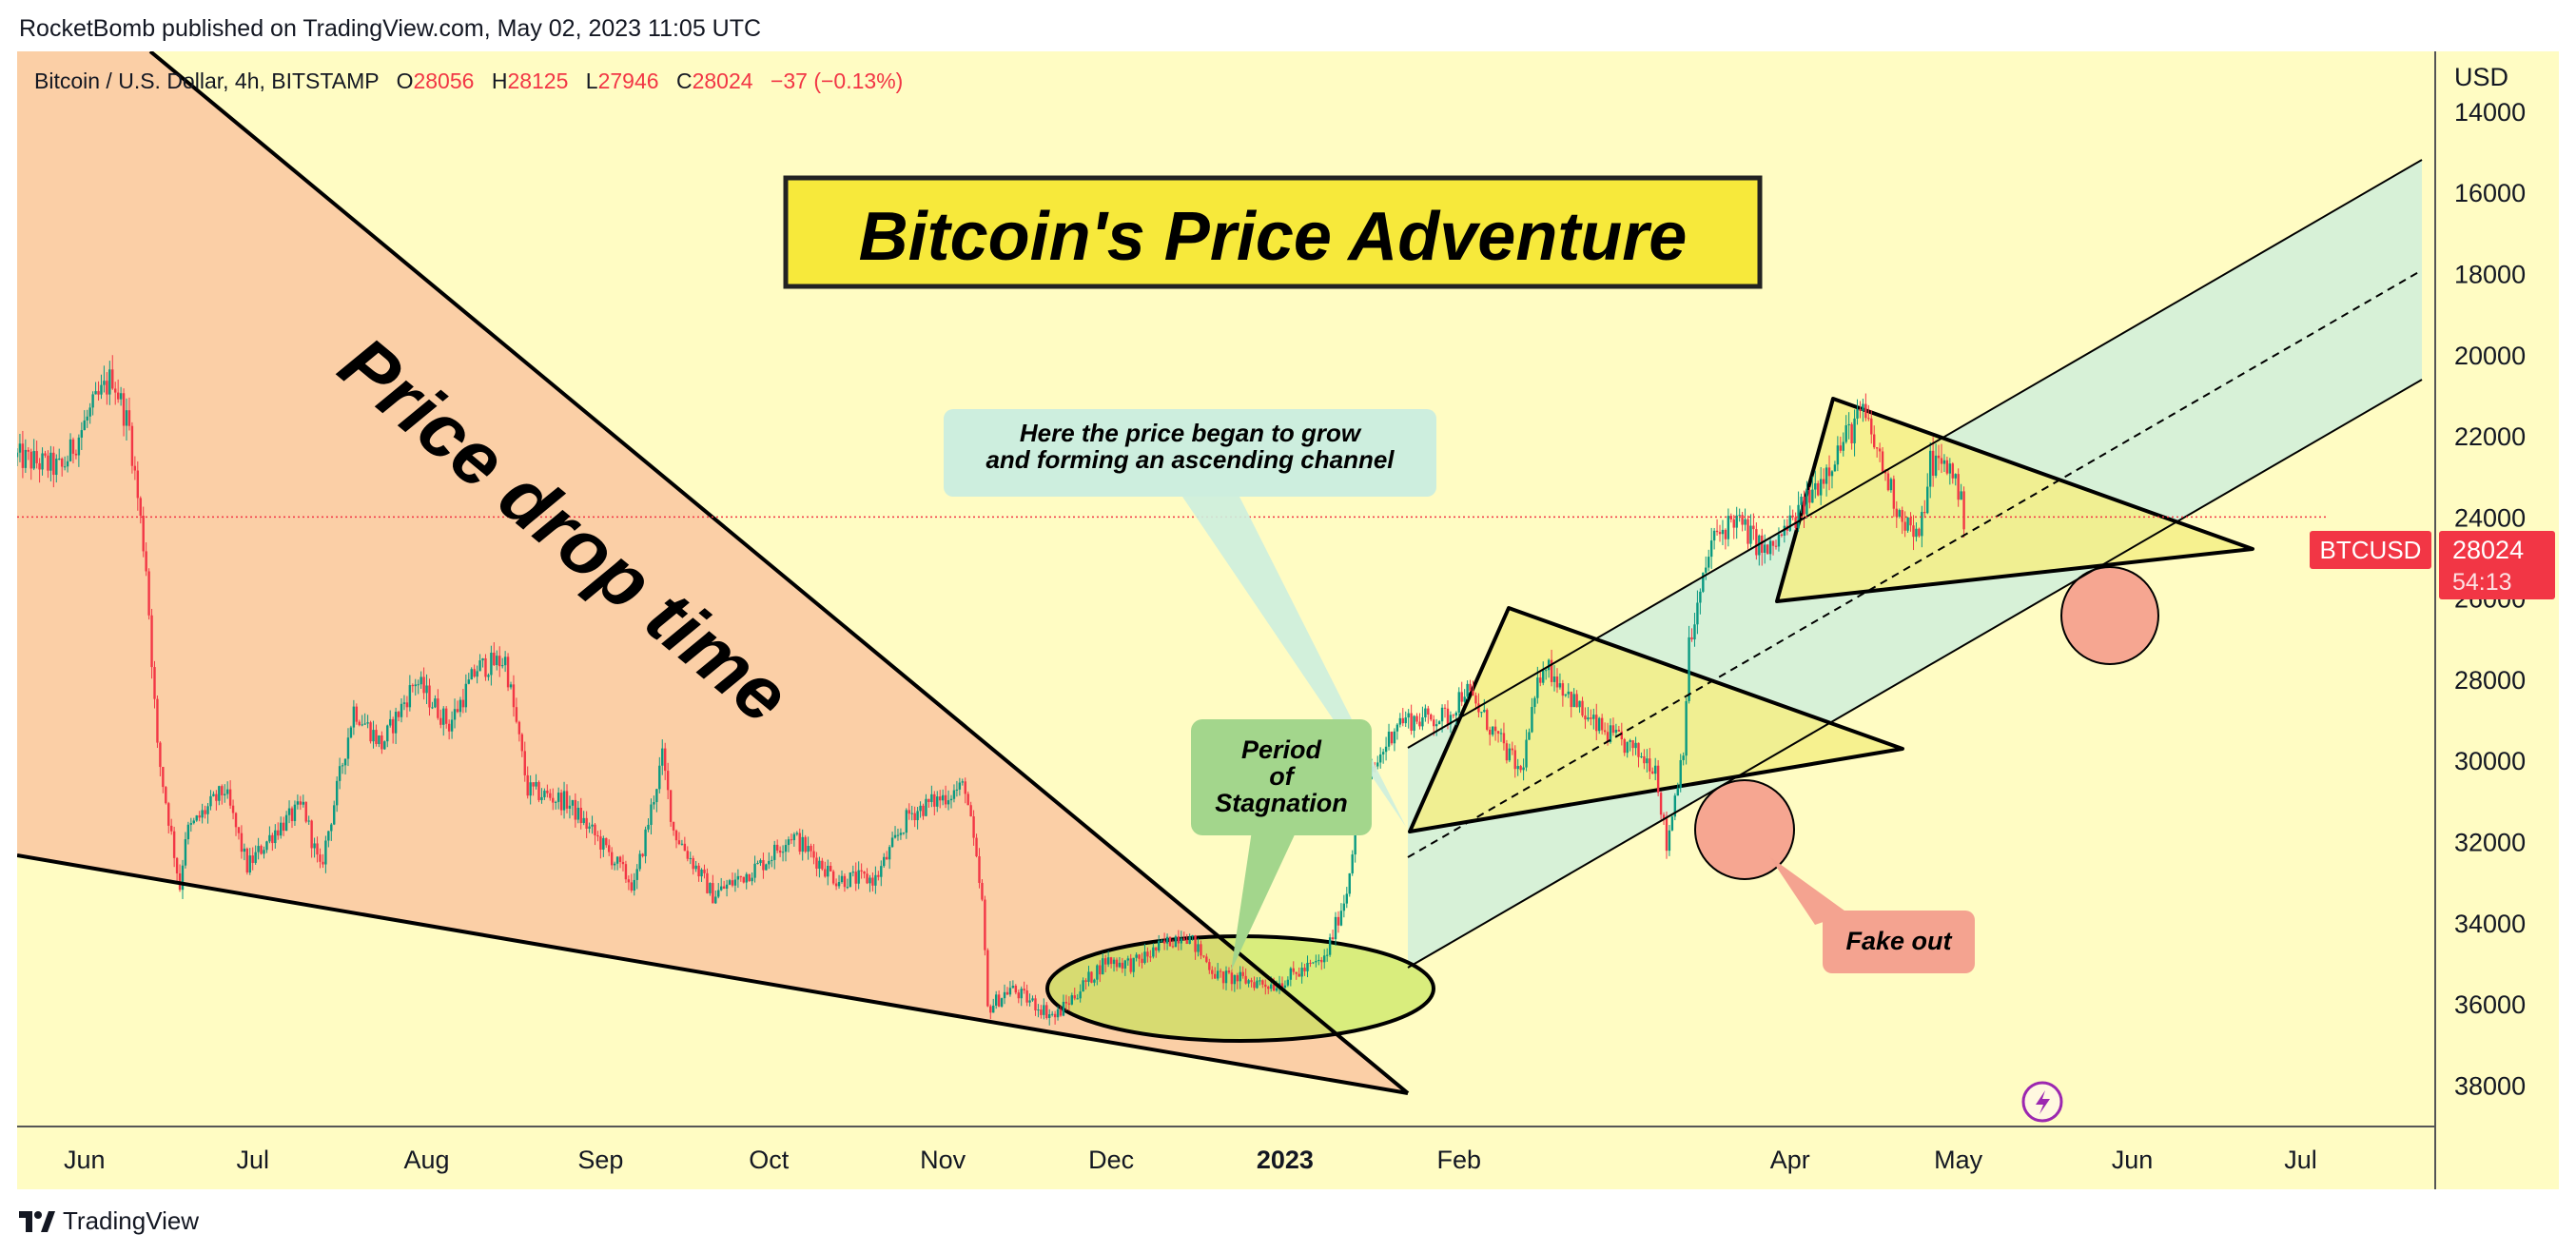 This screenshot has width=2576, height=1254. What do you see at coordinates (2371, 550) in the screenshot?
I see `ticker-badge` at bounding box center [2371, 550].